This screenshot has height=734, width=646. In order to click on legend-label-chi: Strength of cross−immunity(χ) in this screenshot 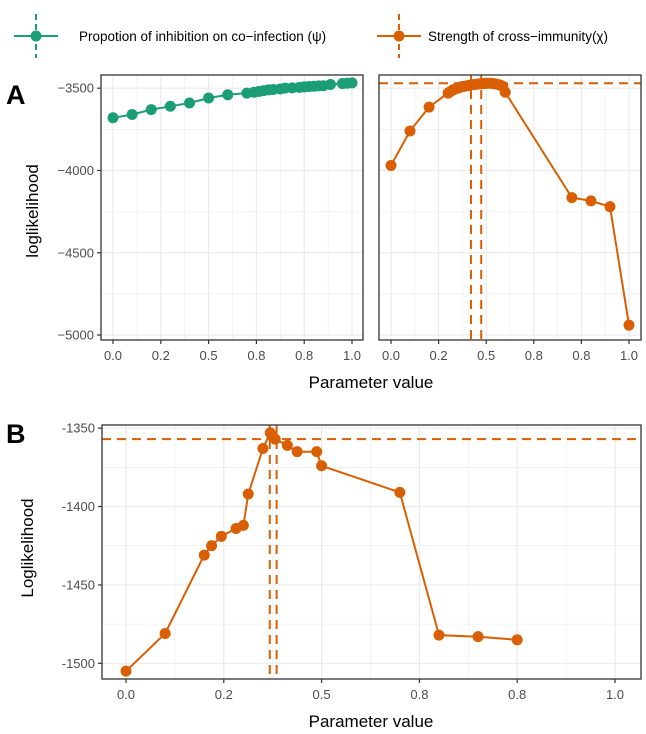, I will do `click(518, 36)`.